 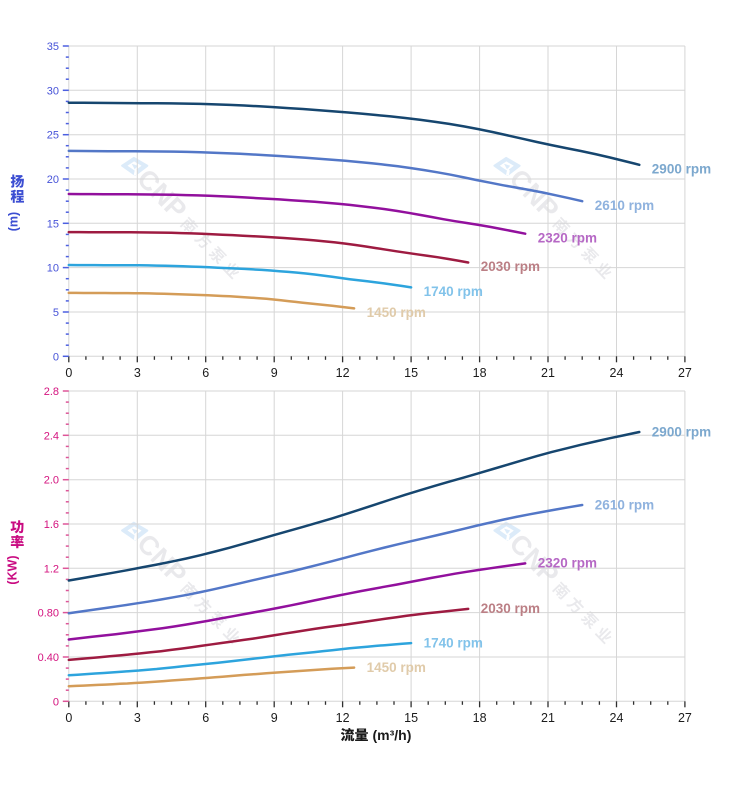 I want to click on svg-text: 0.80, so click(x=48, y=614).